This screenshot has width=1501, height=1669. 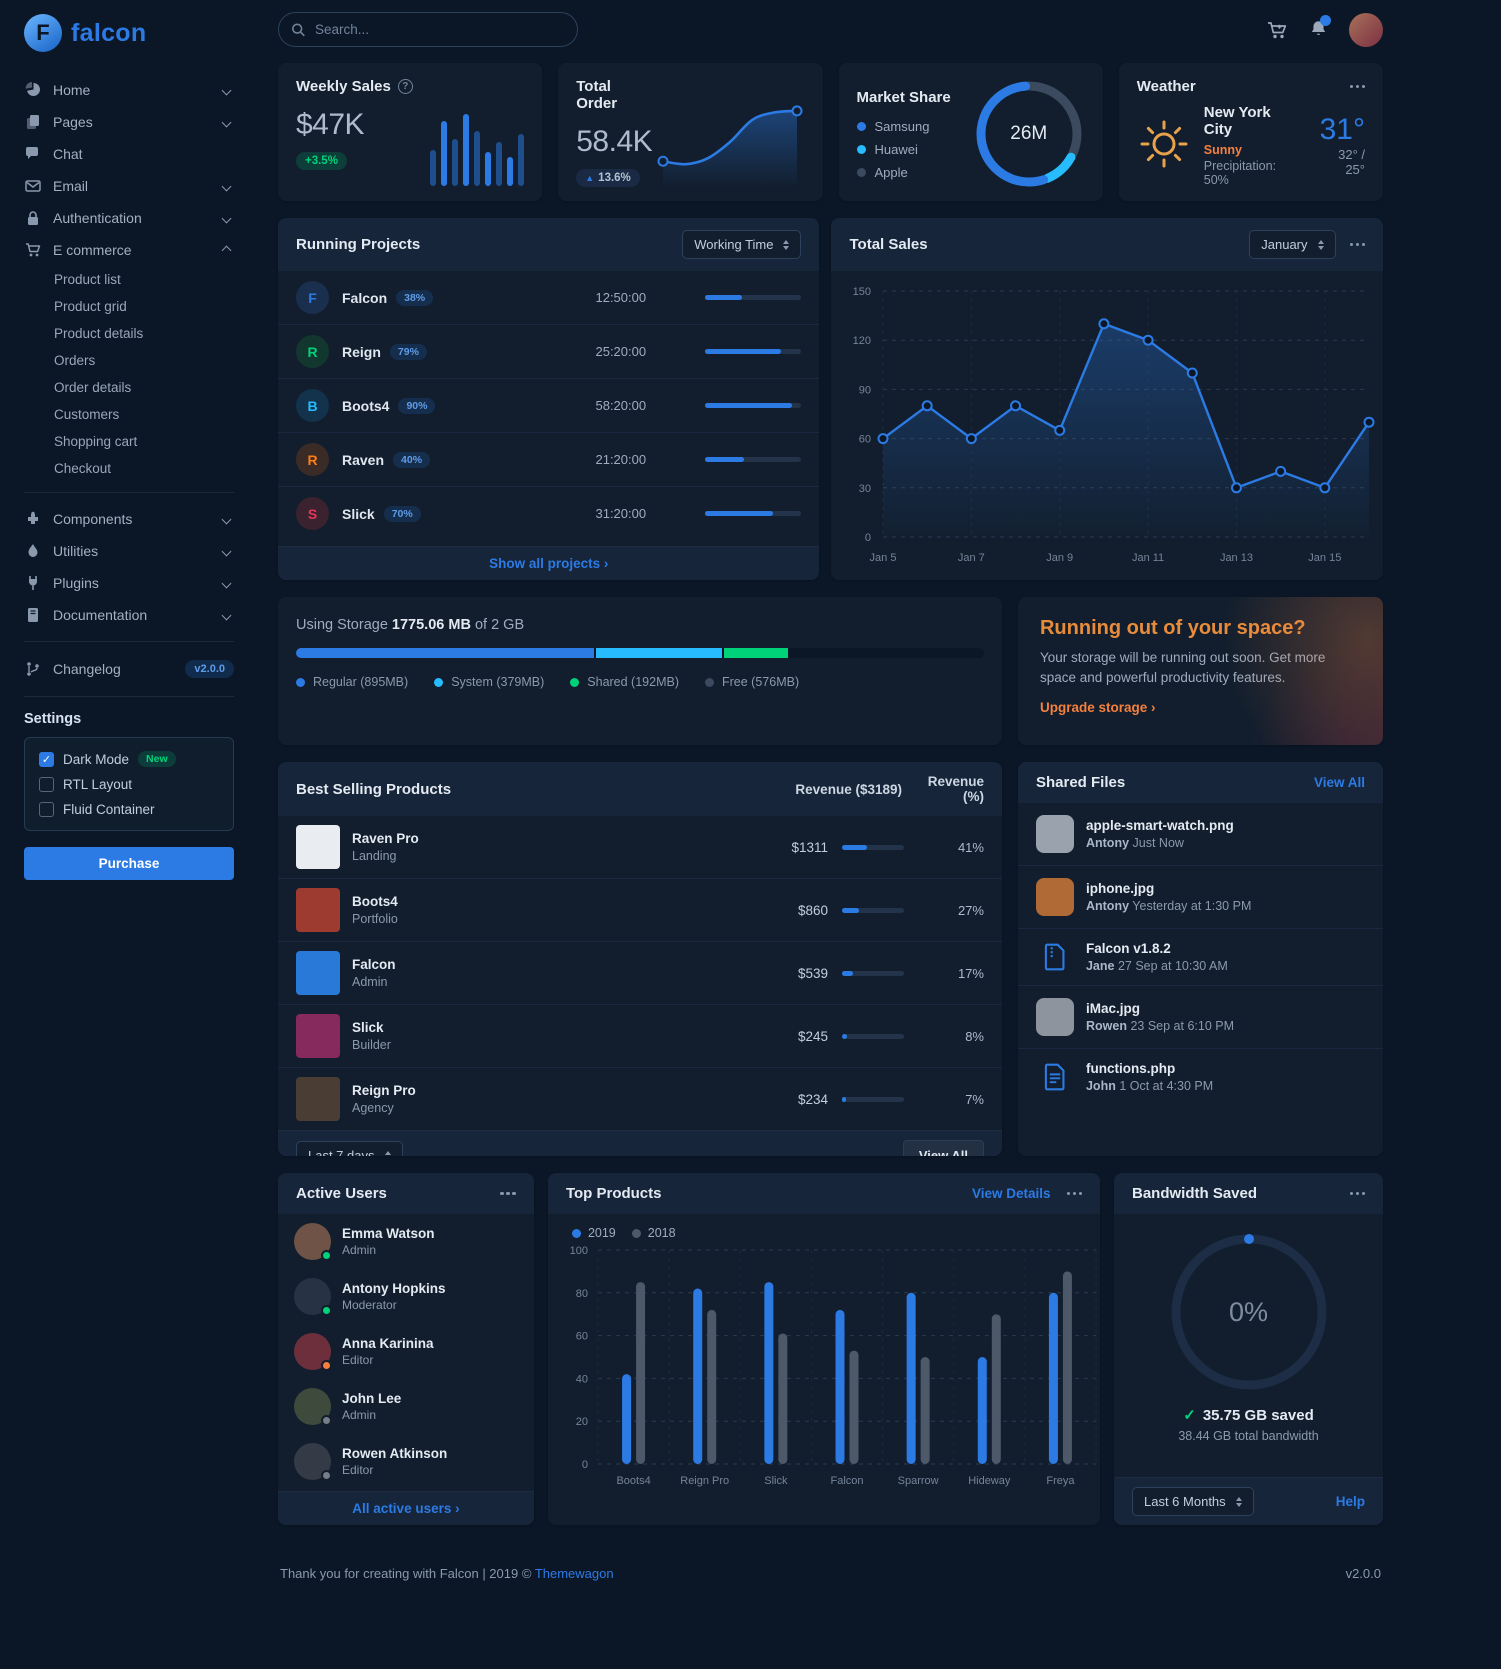 What do you see at coordinates (1080, 782) in the screenshot?
I see `card-title: Shared Files` at bounding box center [1080, 782].